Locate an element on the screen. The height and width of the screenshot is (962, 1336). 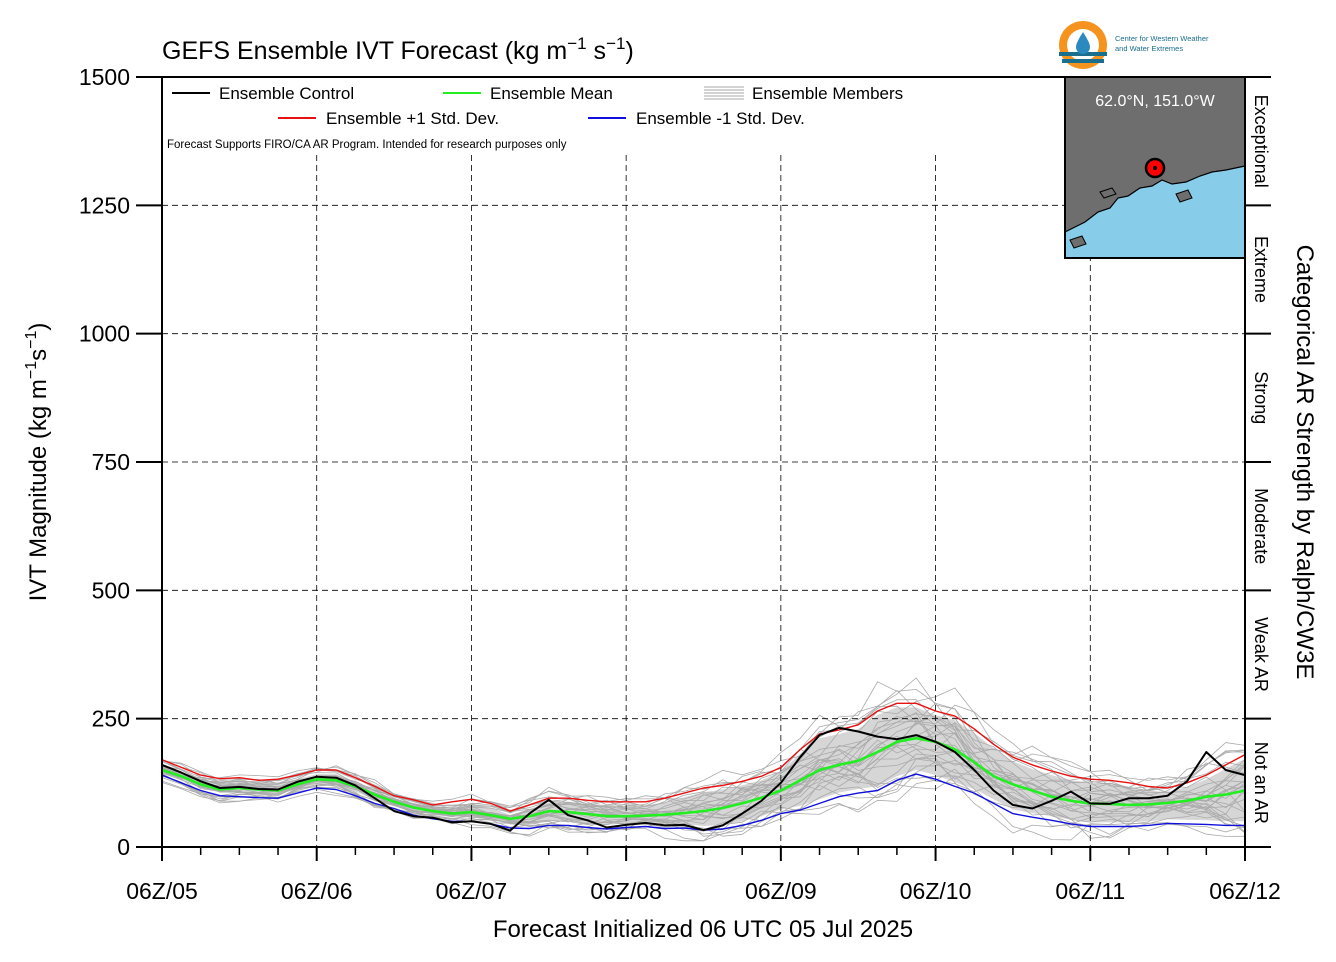
y-tick-label: 750 is located at coordinates (111, 462).